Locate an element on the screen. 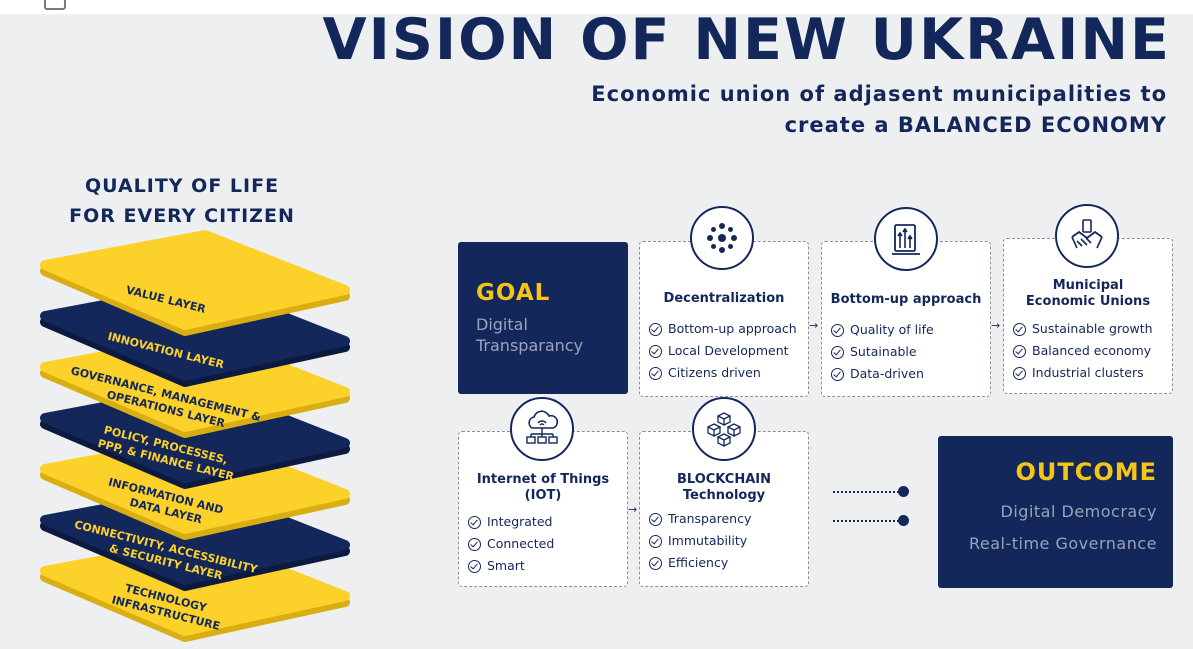 The height and width of the screenshot is (649, 1193). growth-chart-icon-badge is located at coordinates (906, 239).